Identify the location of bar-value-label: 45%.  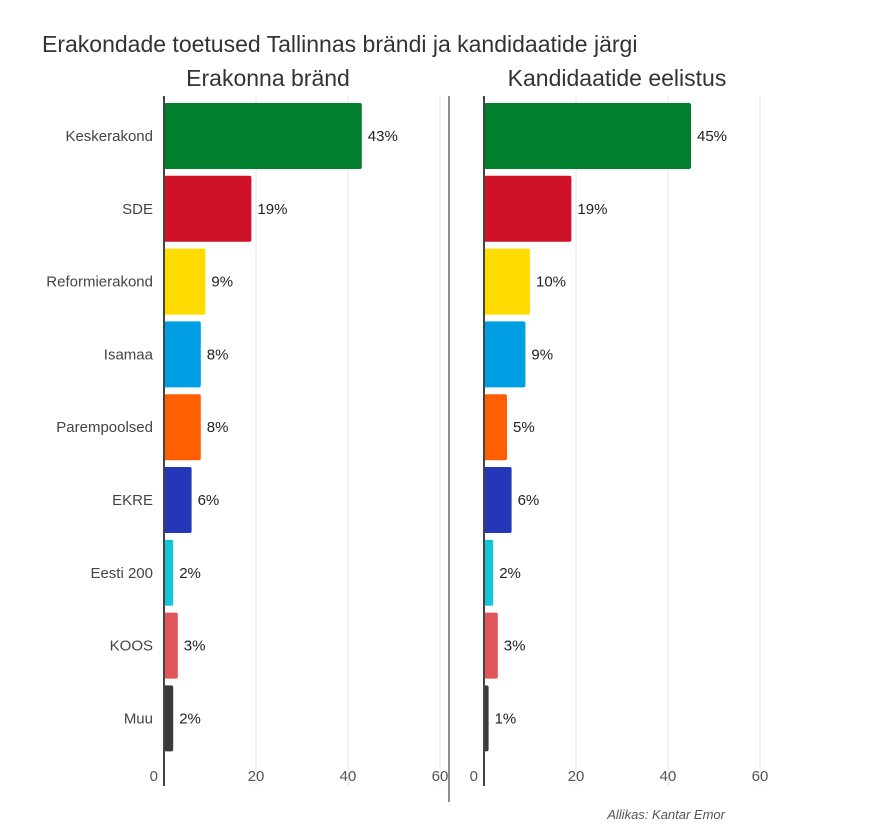
(712, 136).